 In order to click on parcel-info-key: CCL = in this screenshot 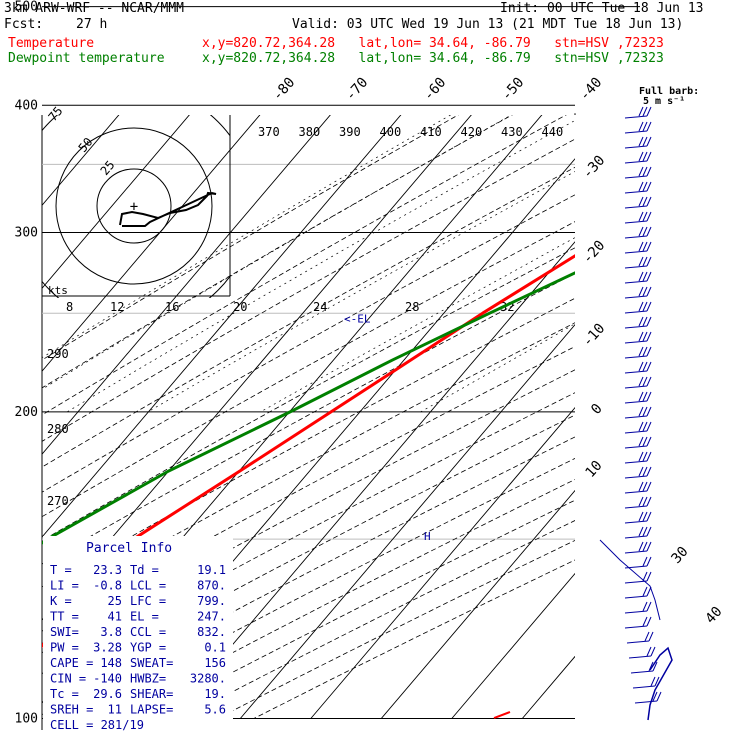, I will do `click(148, 632)`.